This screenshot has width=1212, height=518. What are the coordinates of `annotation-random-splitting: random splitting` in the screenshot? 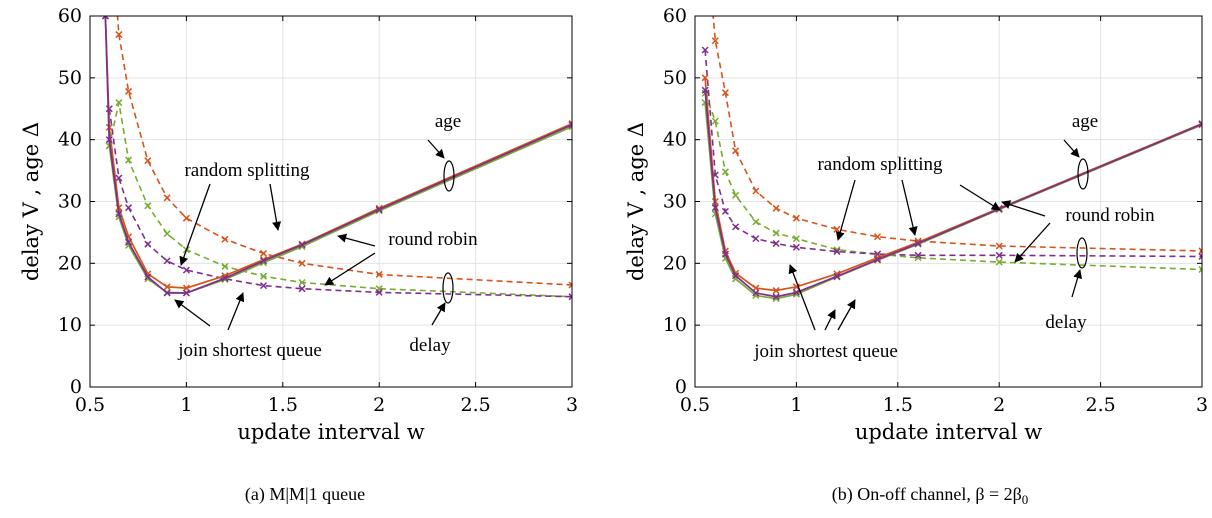 It's located at (247, 170).